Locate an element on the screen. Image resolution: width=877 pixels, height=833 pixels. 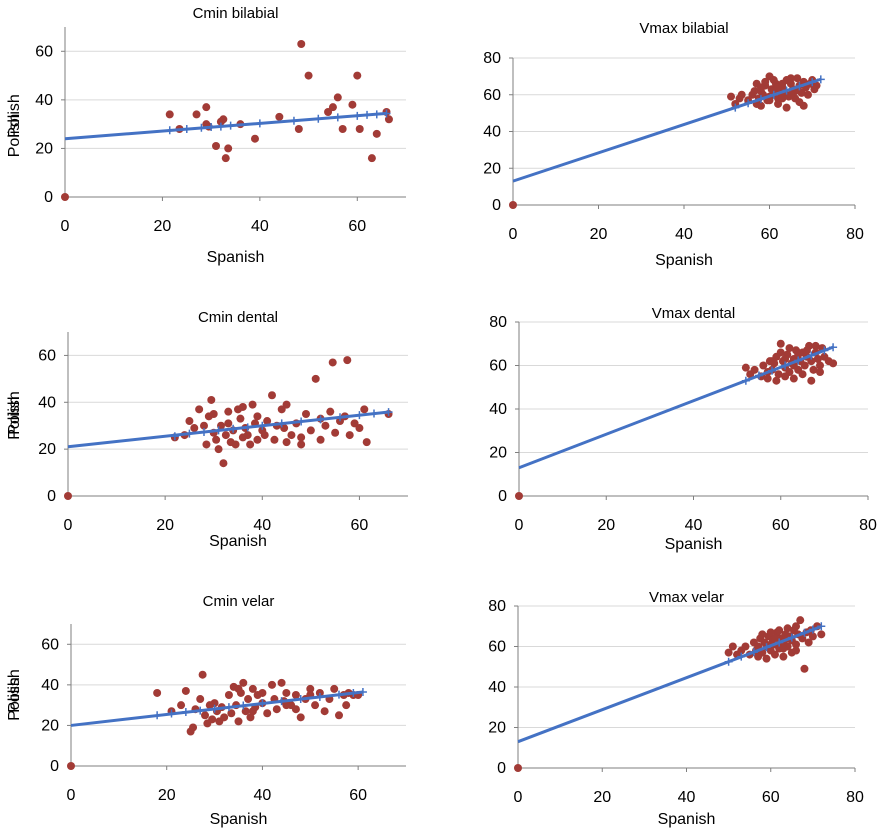
chart-title: Vmax velar is located at coordinates (686, 597).